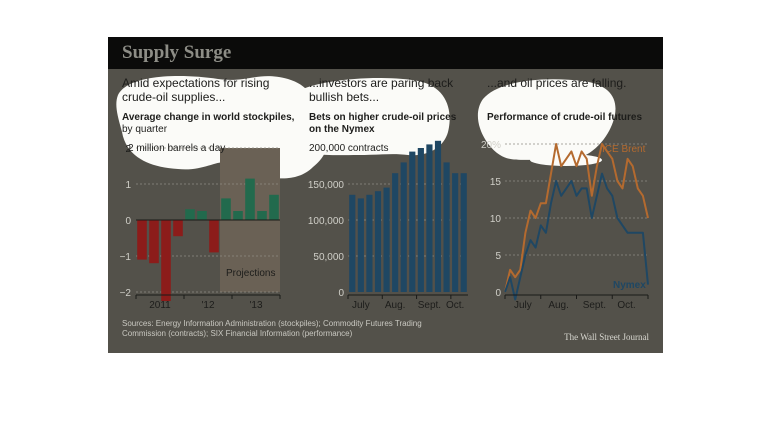 The image size is (770, 448). Describe the element at coordinates (491, 145) in the screenshot. I see `y-tick-label: 20%` at that location.